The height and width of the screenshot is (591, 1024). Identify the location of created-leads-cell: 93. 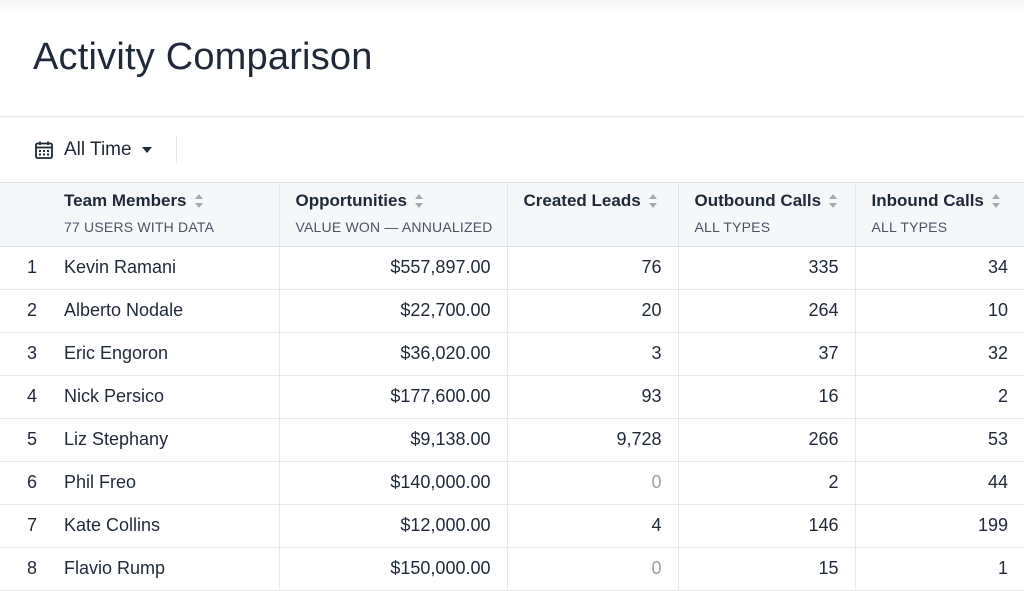
(593, 397).